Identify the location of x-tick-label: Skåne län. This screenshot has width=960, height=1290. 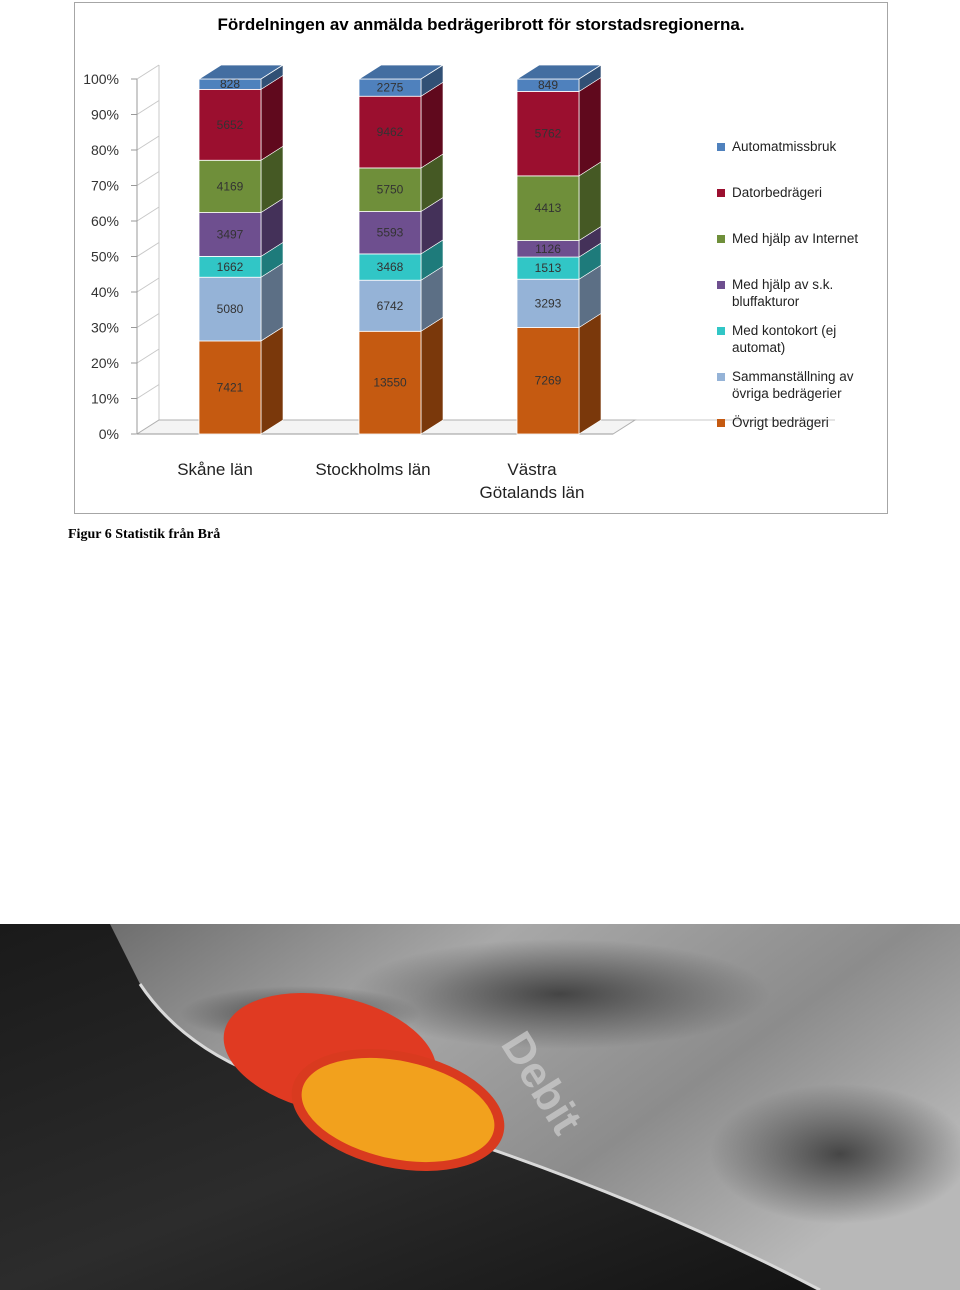
(215, 469).